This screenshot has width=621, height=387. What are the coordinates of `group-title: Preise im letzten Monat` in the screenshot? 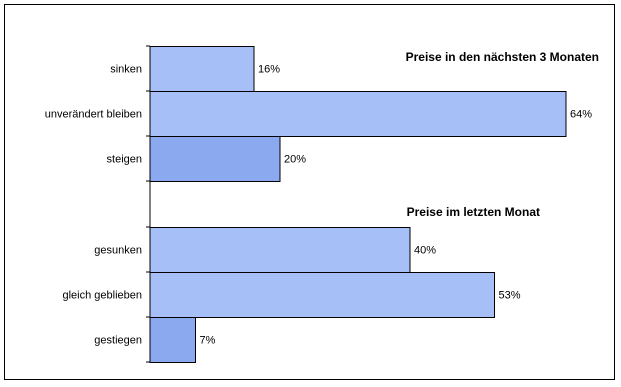 It's located at (473, 212).